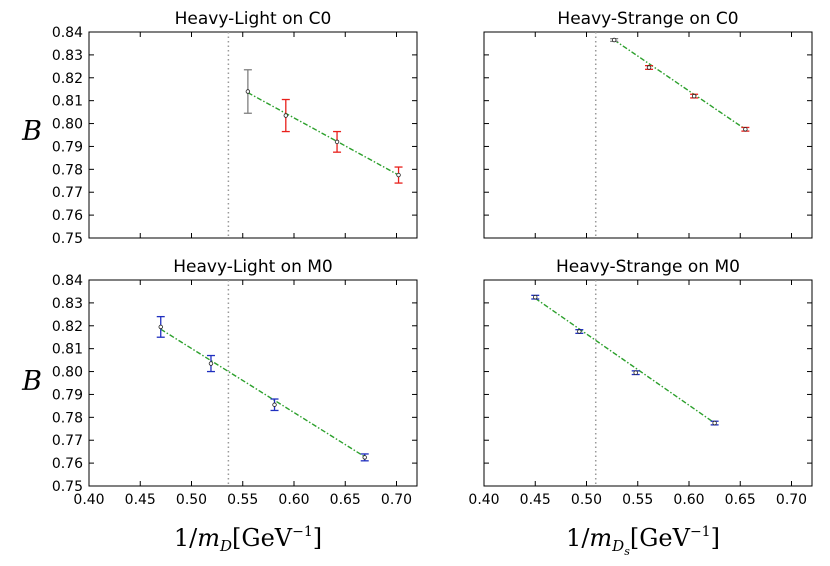  I want to click on chart-title: Heavy-Strange on M0, so click(648, 267).